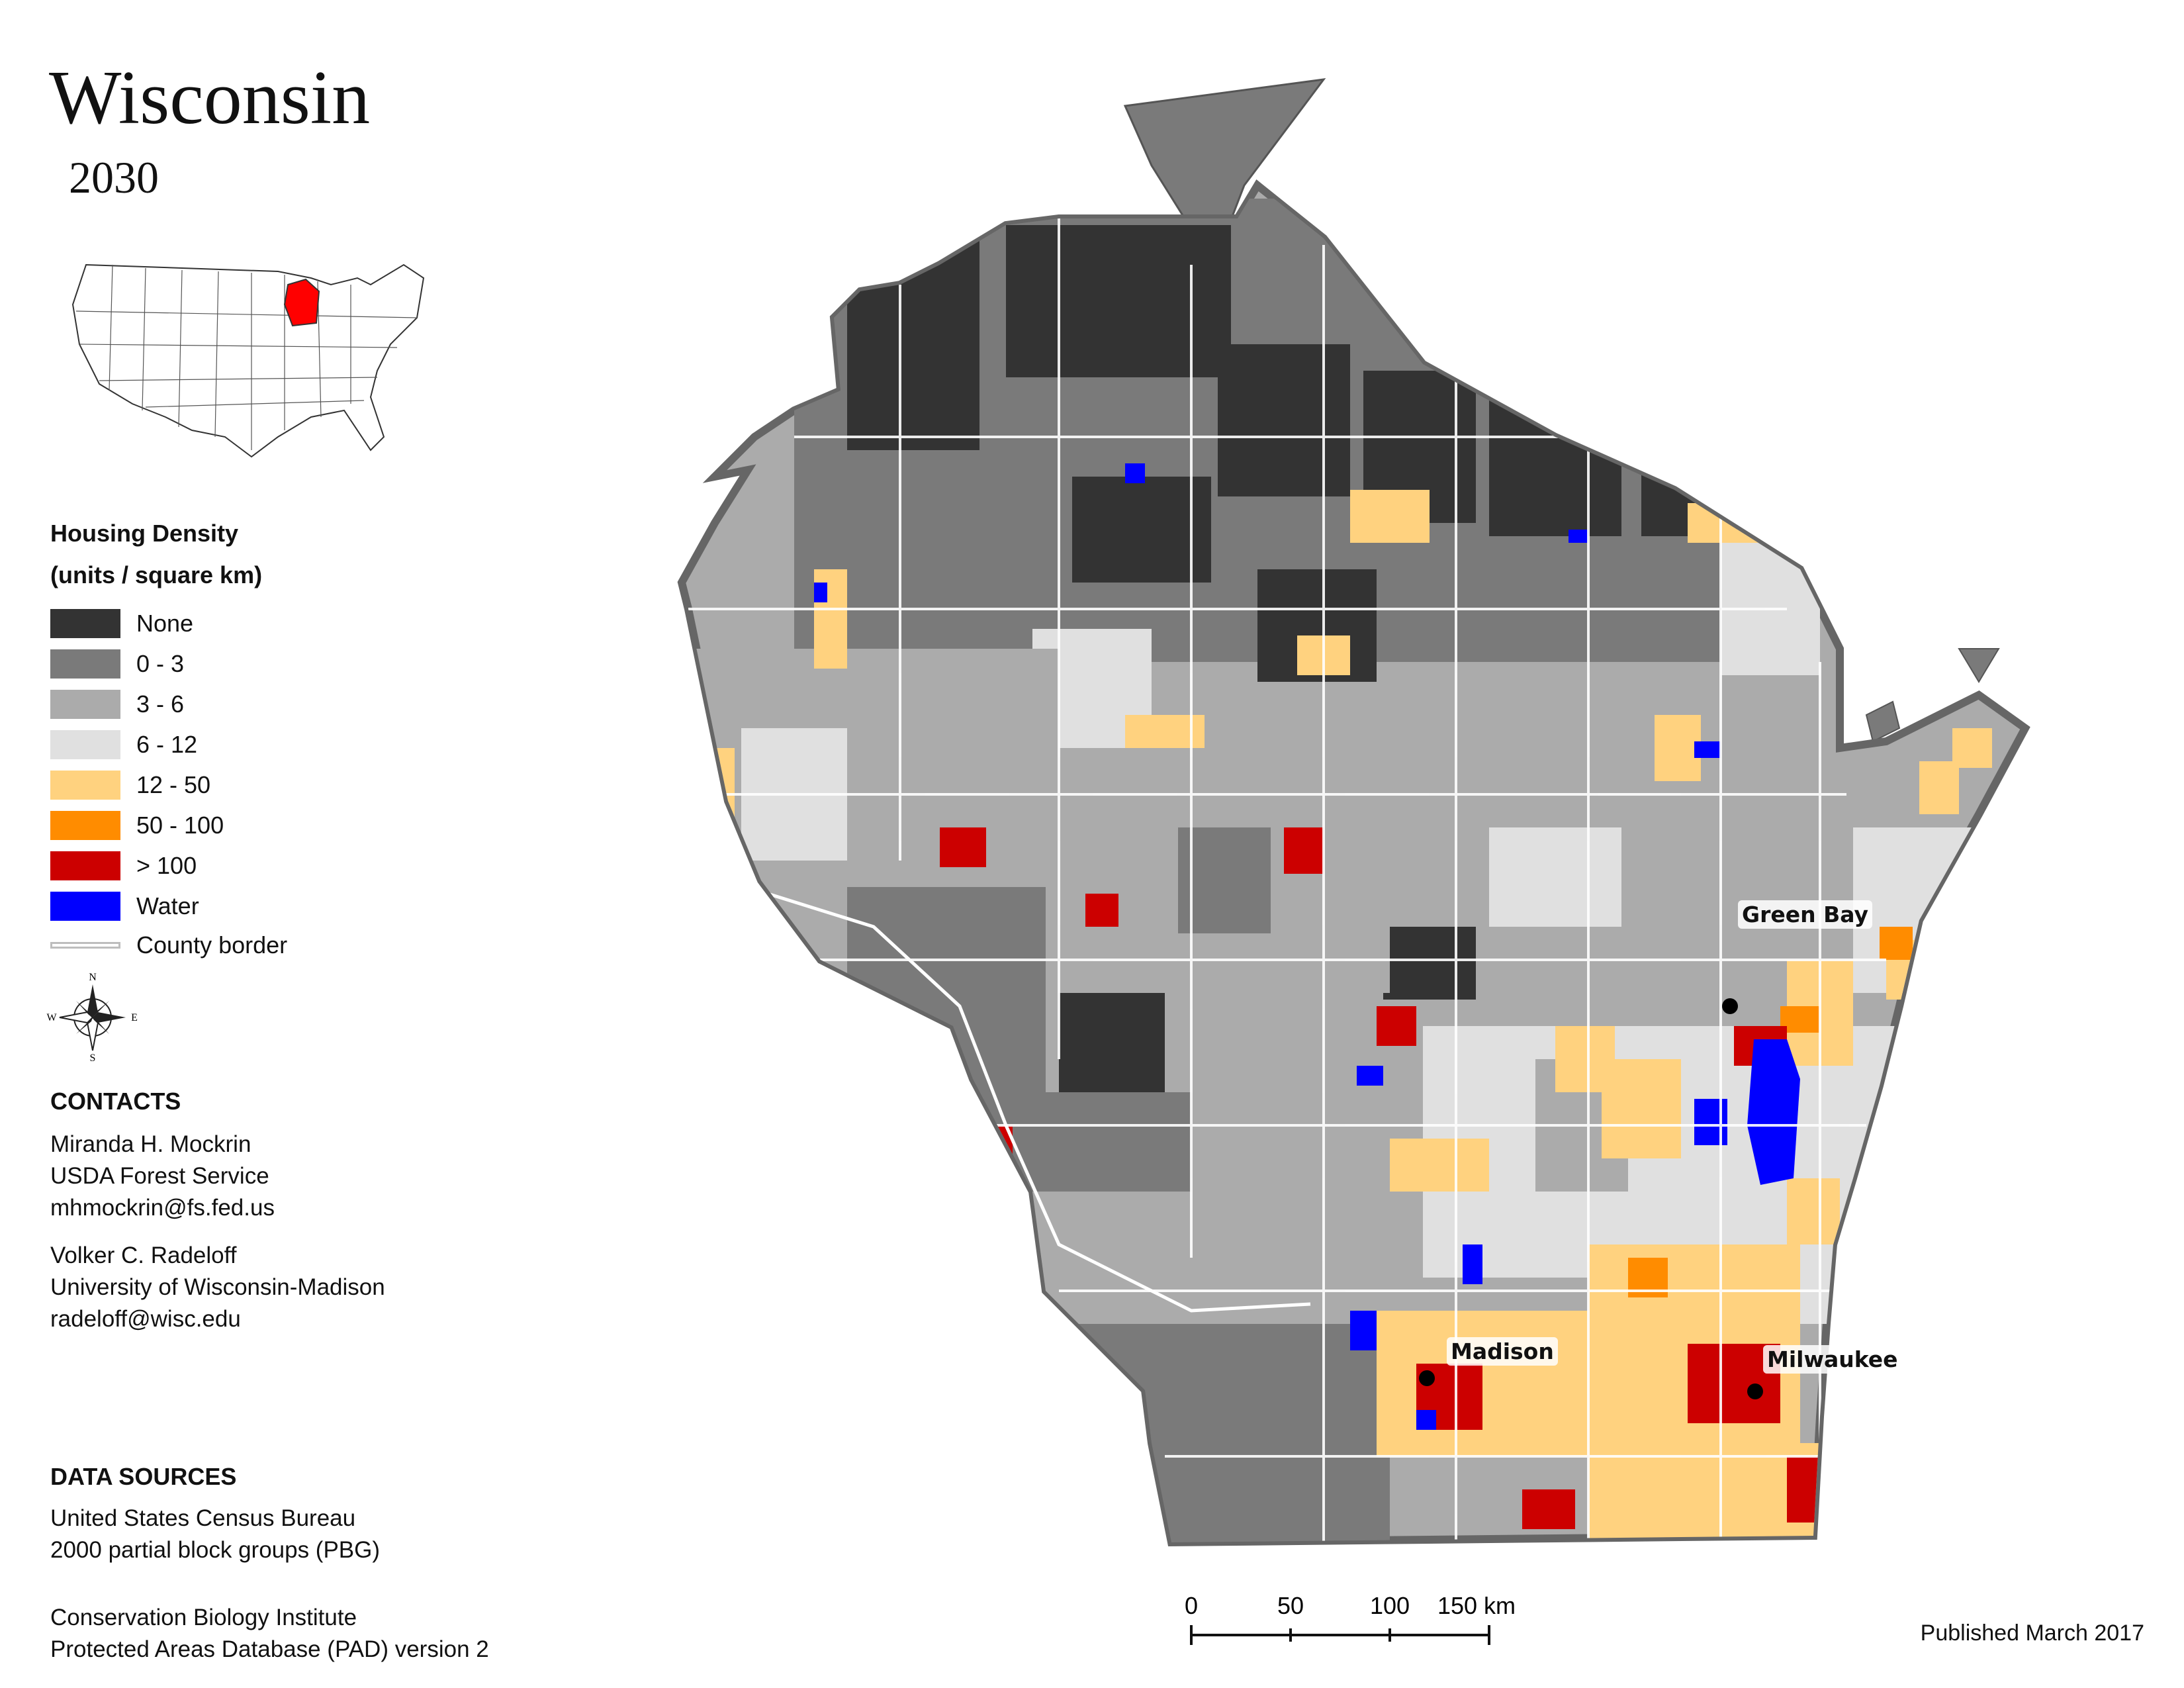 This screenshot has width=2184, height=1688. What do you see at coordinates (150, 1144) in the screenshot?
I see `contact-name: Miranda H. Mockrin` at bounding box center [150, 1144].